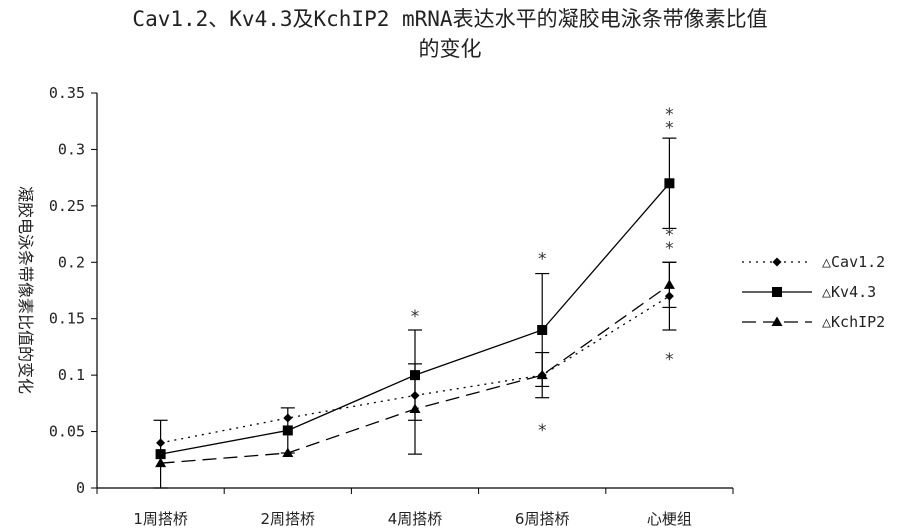 The width and height of the screenshot is (921, 531). I want to click on x-tick-label: 2周搭桥, so click(288, 519).